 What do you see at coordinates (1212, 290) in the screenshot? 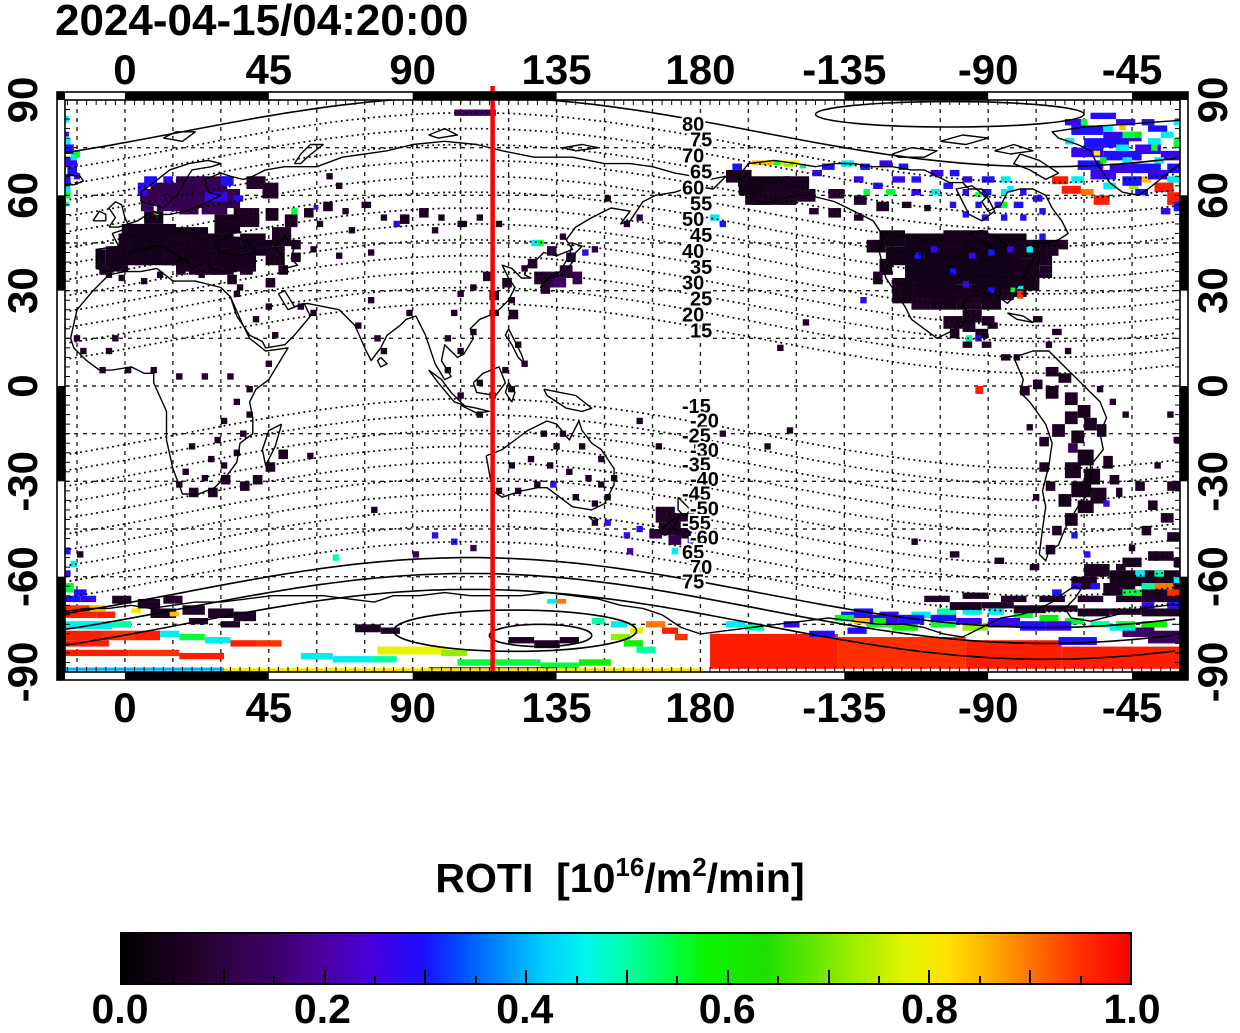
I see `lat-axis-label-right: 30` at bounding box center [1212, 290].